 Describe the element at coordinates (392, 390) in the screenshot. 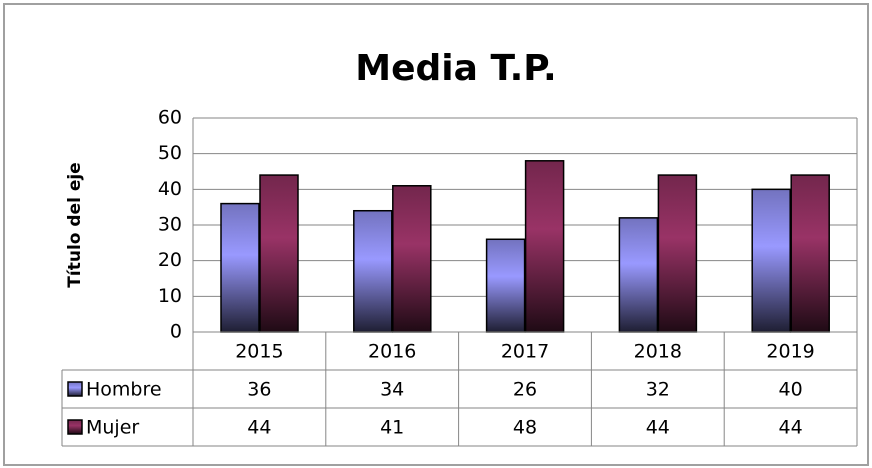

I see `table-value: 34` at that location.